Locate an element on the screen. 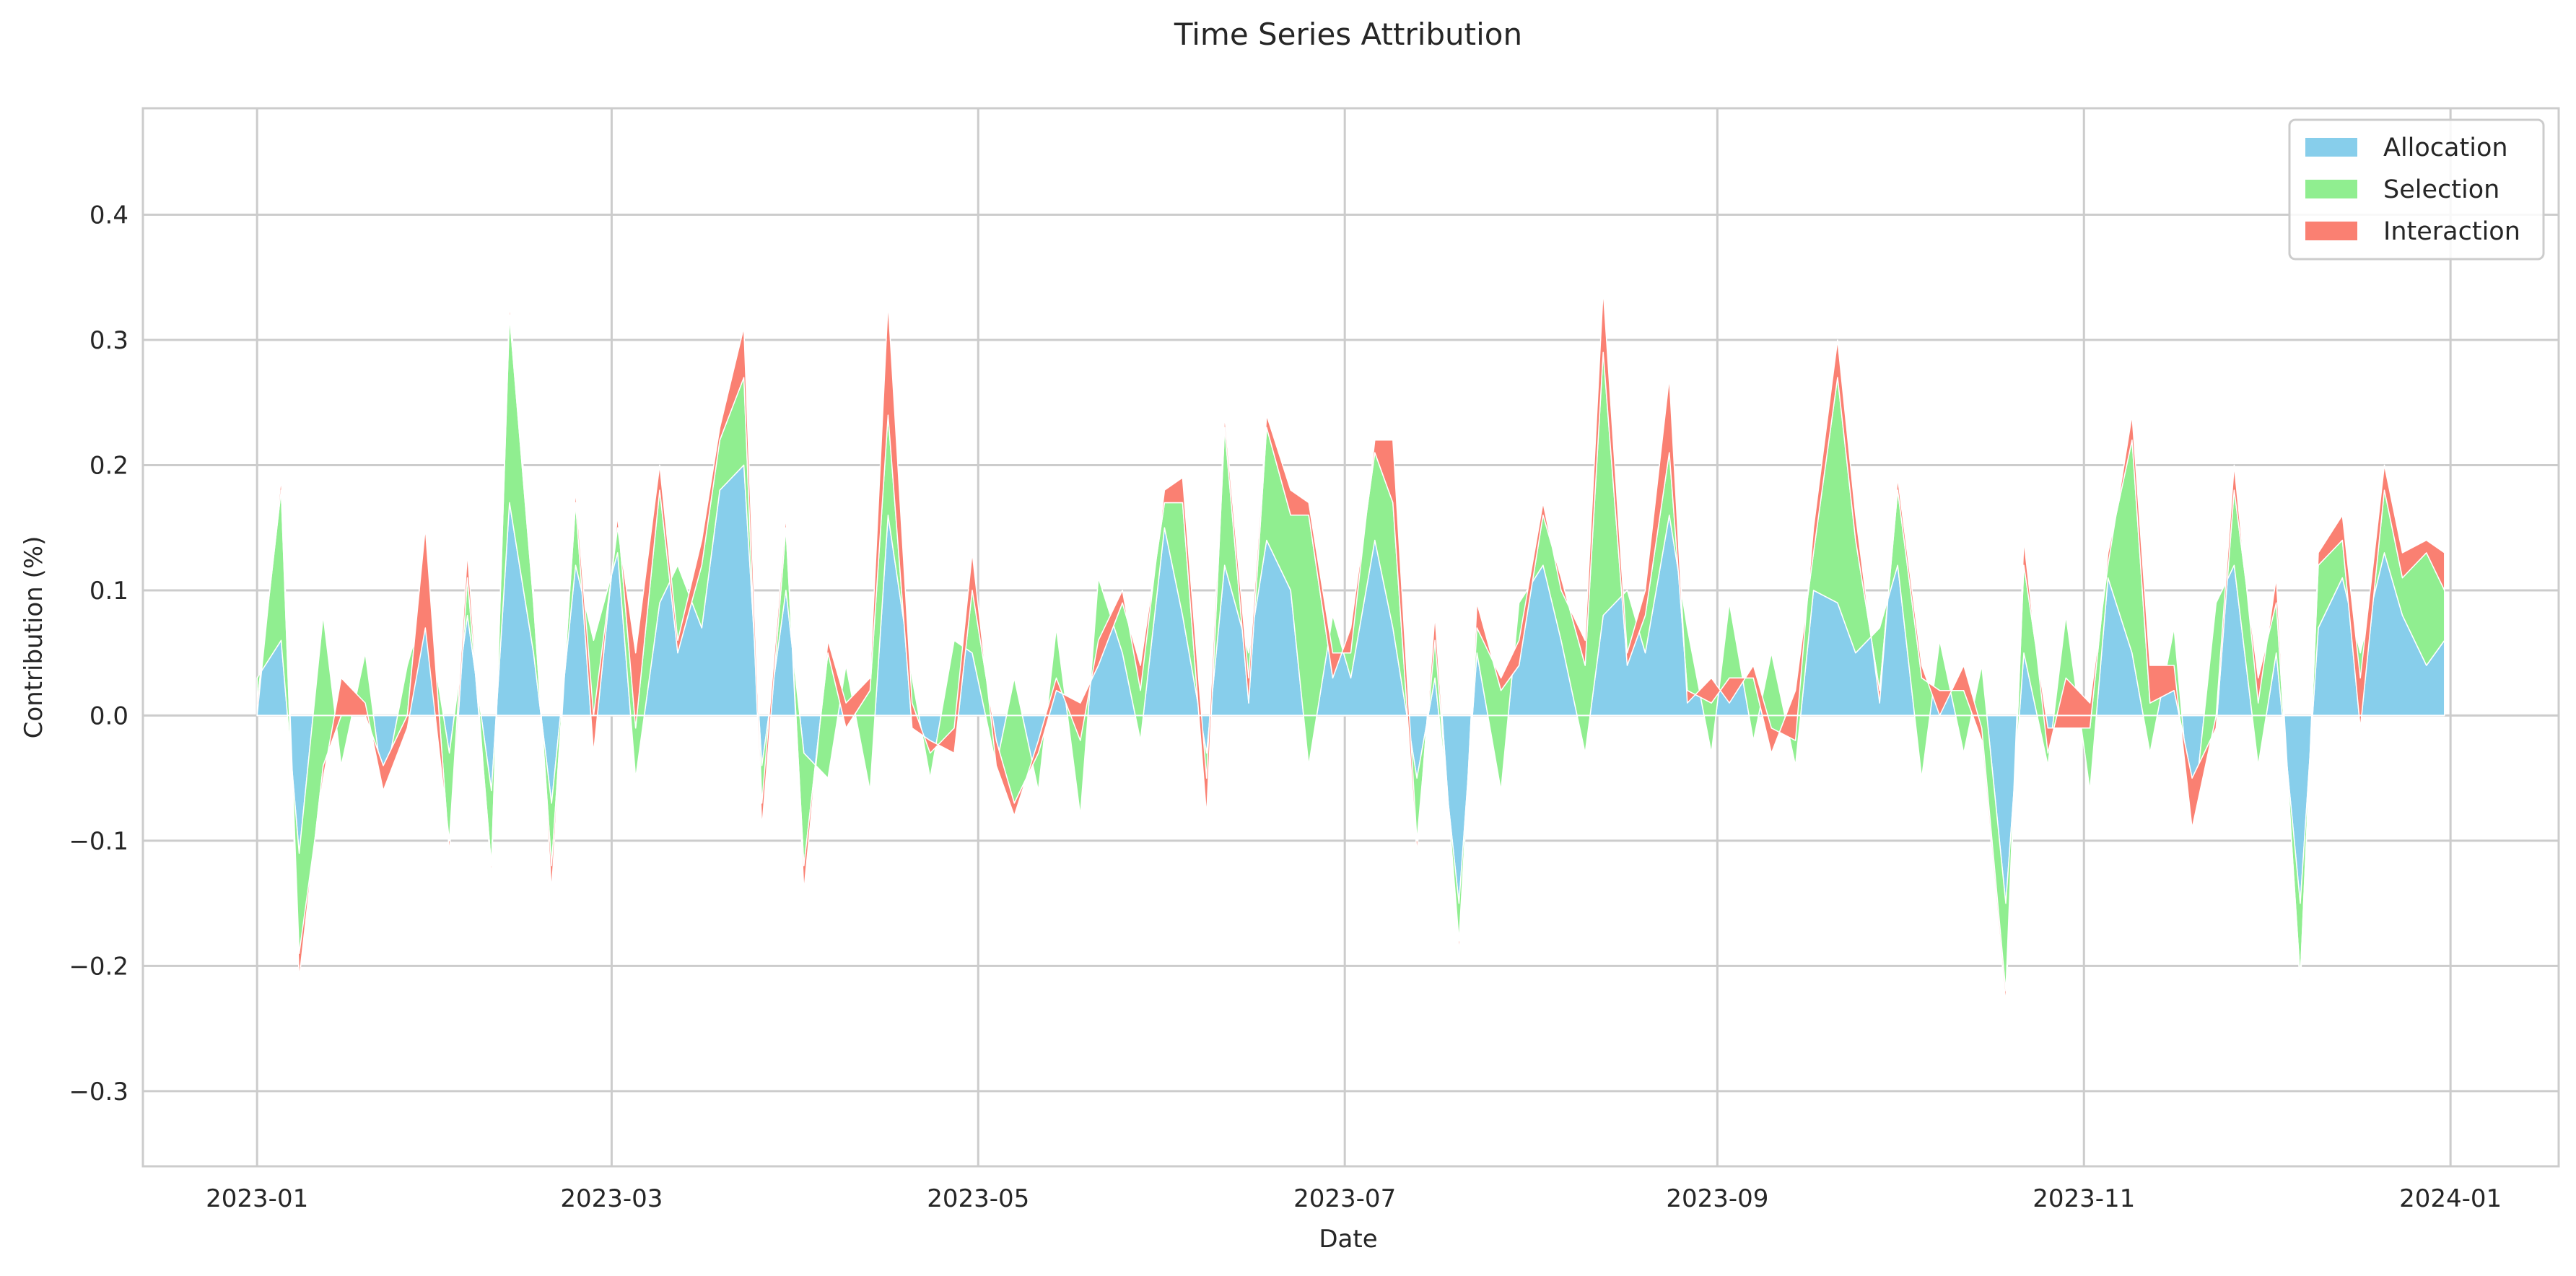  legend-label-interaction: Interaction is located at coordinates (2451, 231).